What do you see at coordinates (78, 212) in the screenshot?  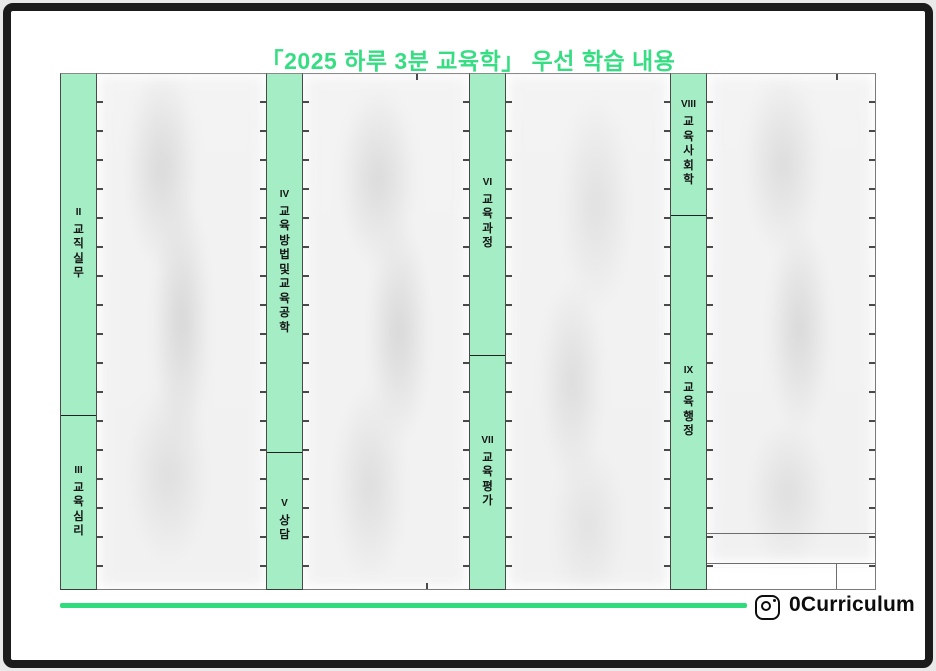 I see `section-numeral: II` at bounding box center [78, 212].